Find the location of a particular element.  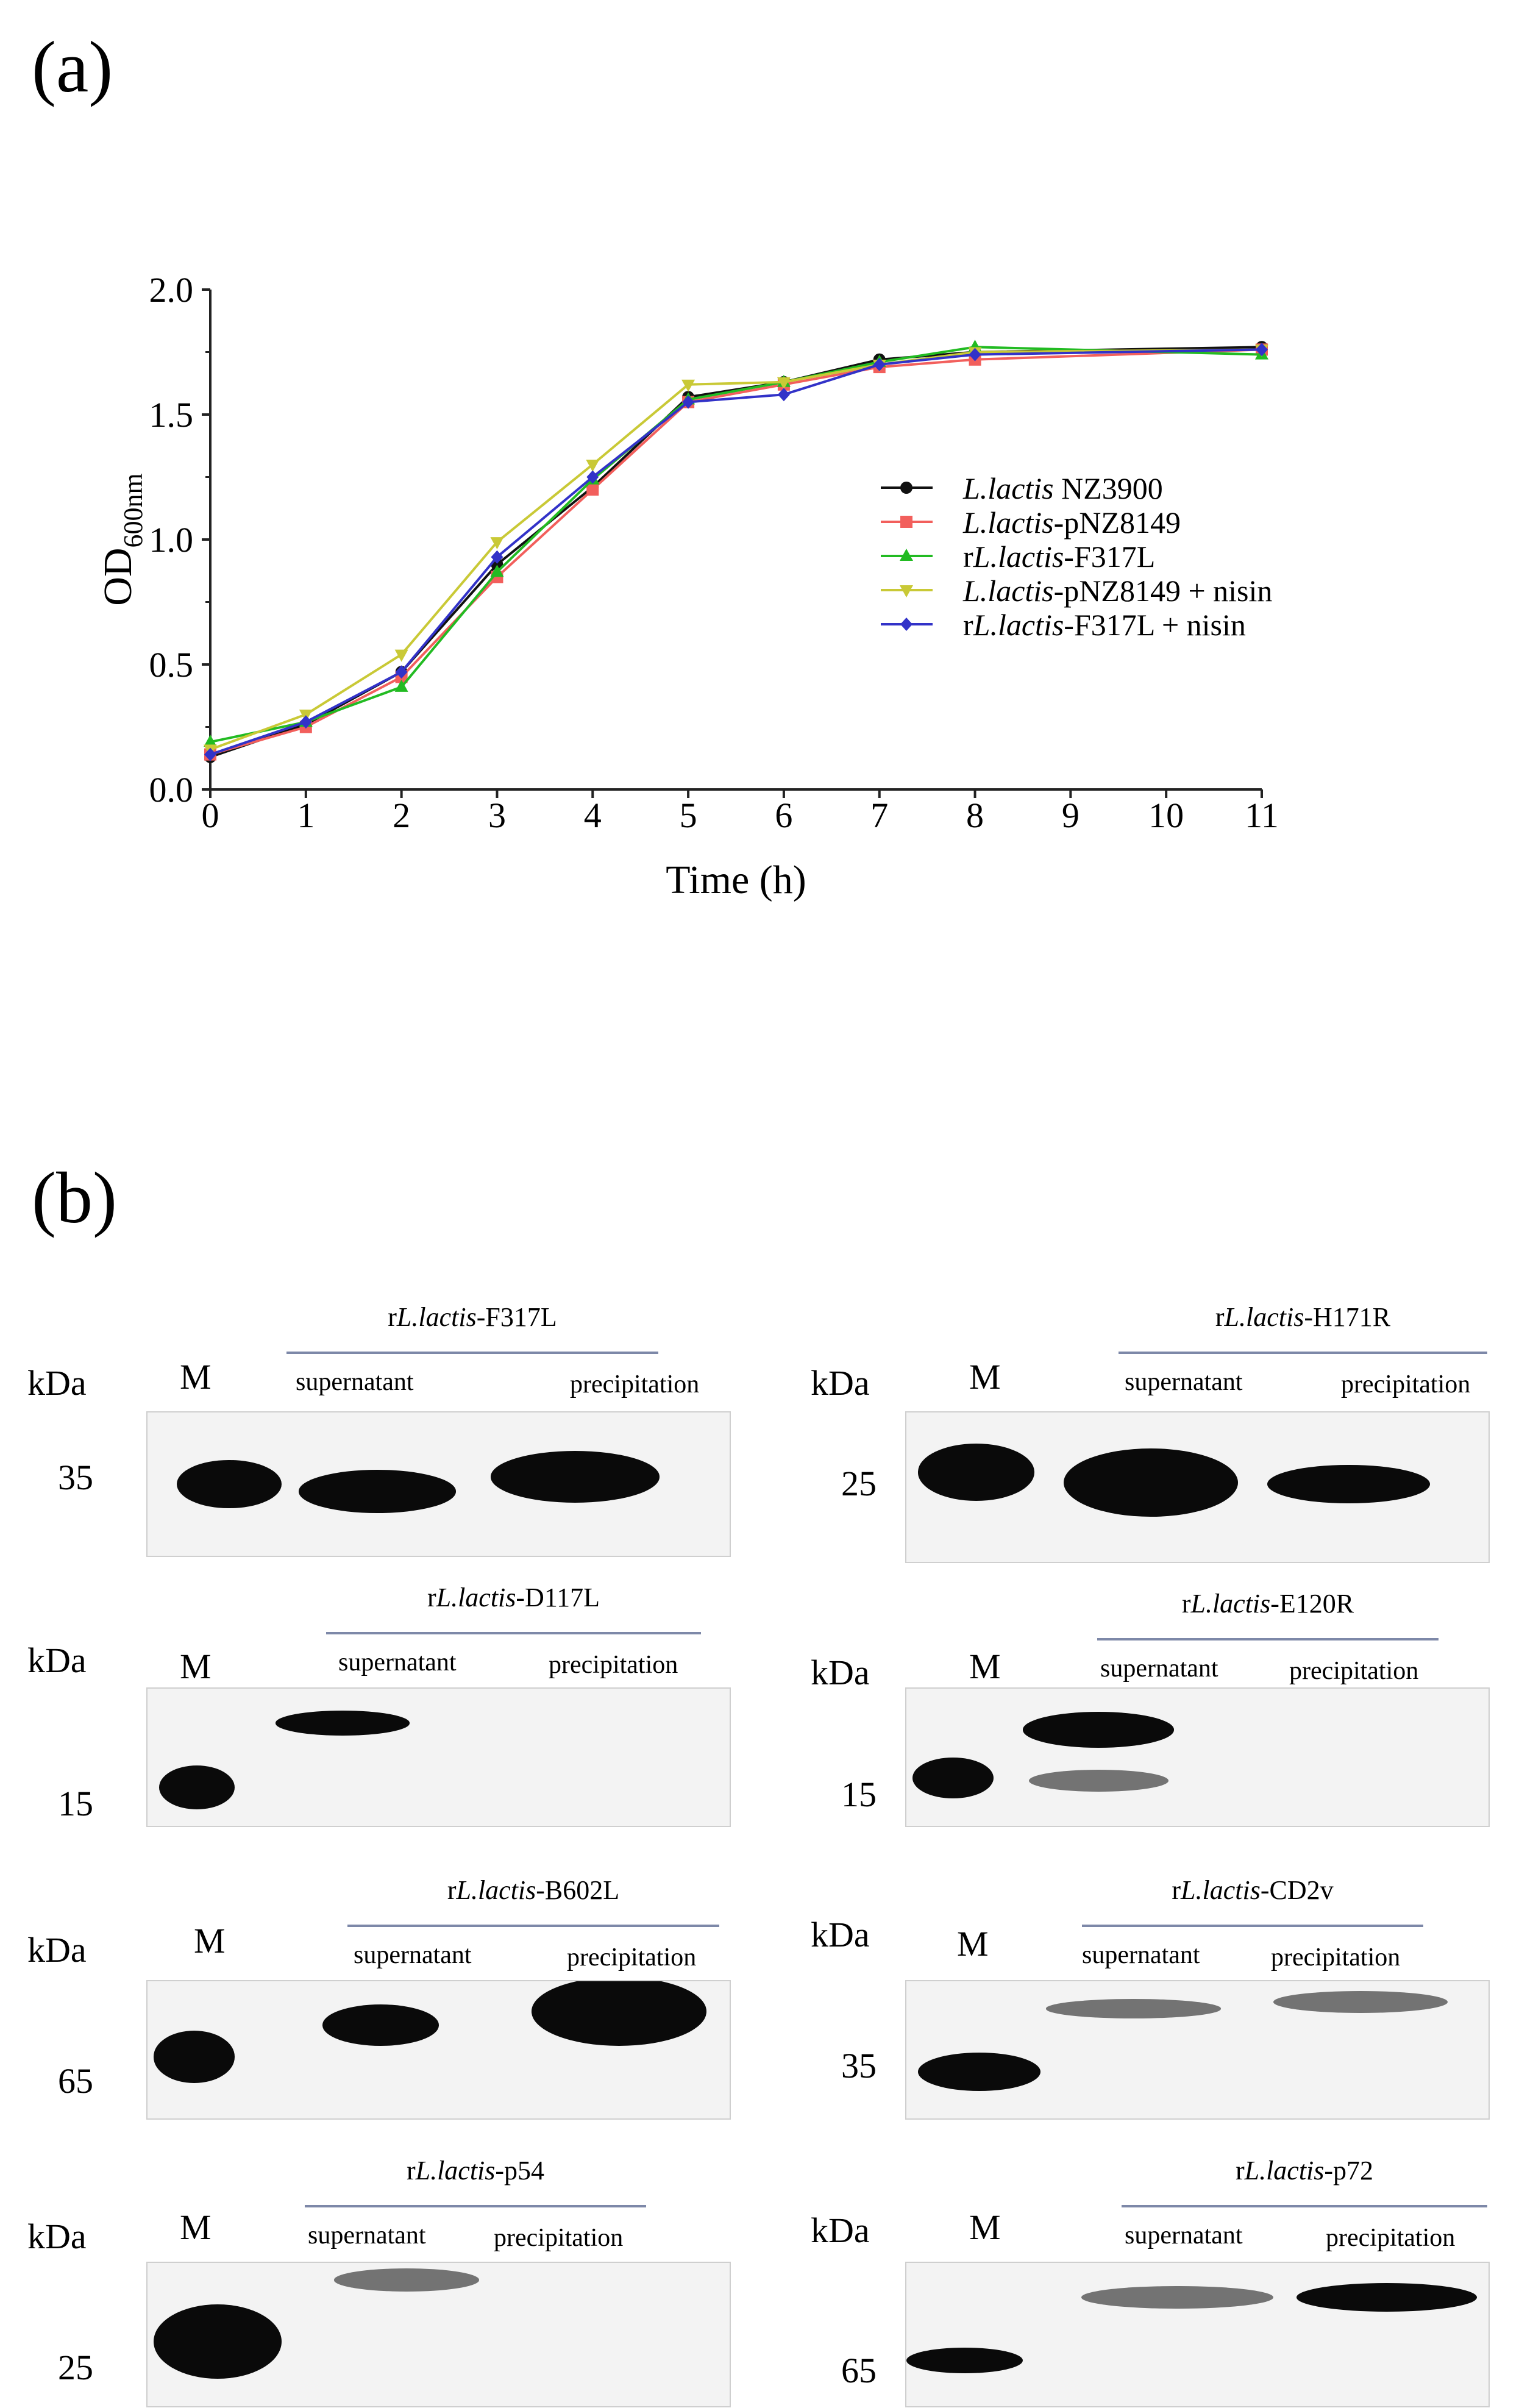

x-tick-label: 7 is located at coordinates (879, 815).